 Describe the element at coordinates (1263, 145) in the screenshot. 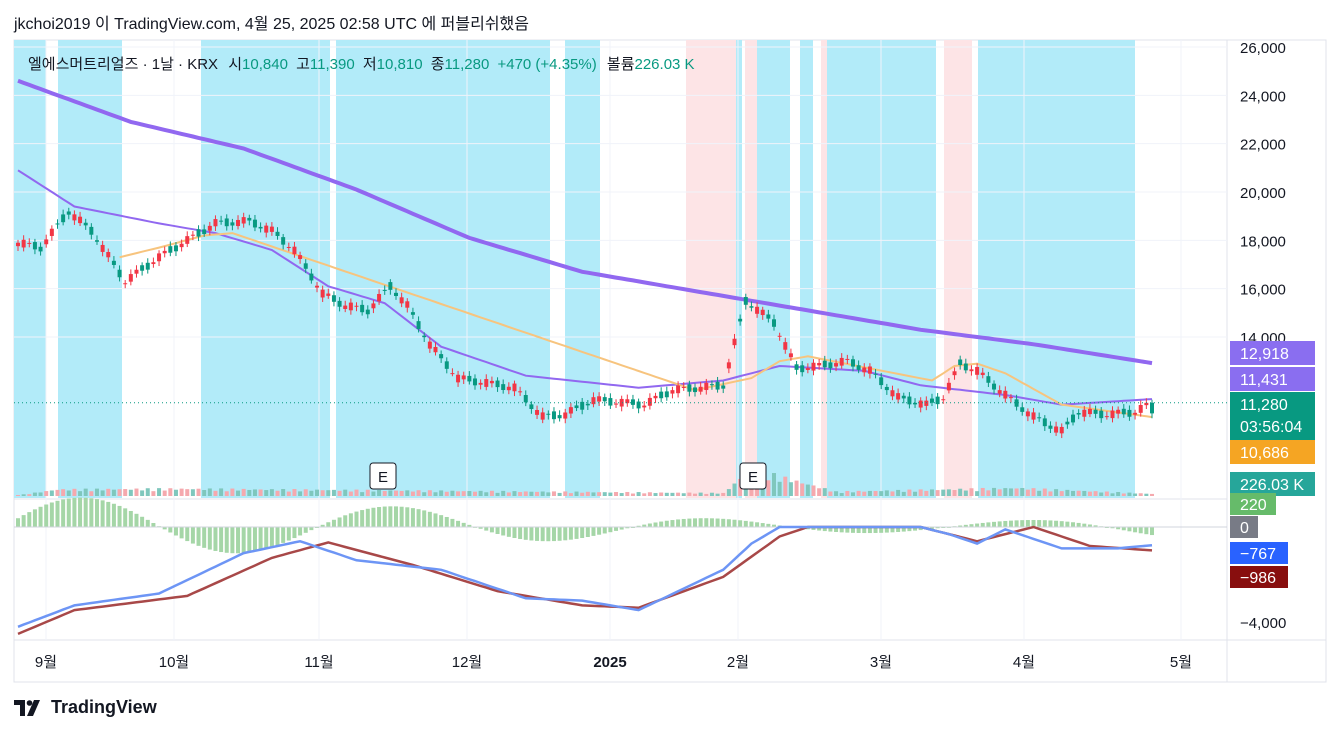

I see `price-axis-tick: 22,000` at that location.